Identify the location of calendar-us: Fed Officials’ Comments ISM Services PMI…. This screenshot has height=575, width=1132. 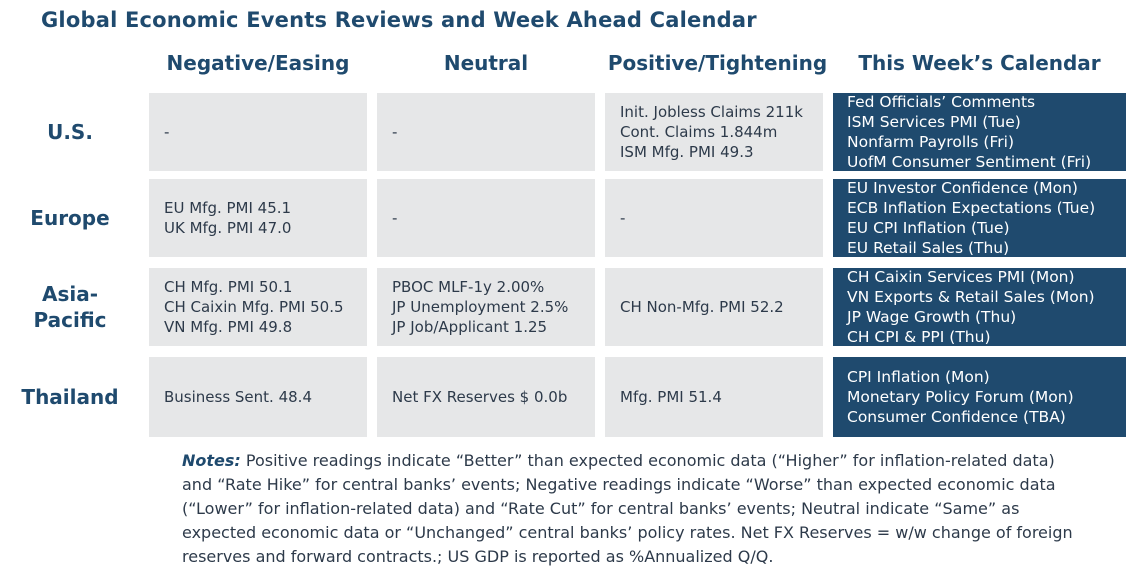
(979, 132).